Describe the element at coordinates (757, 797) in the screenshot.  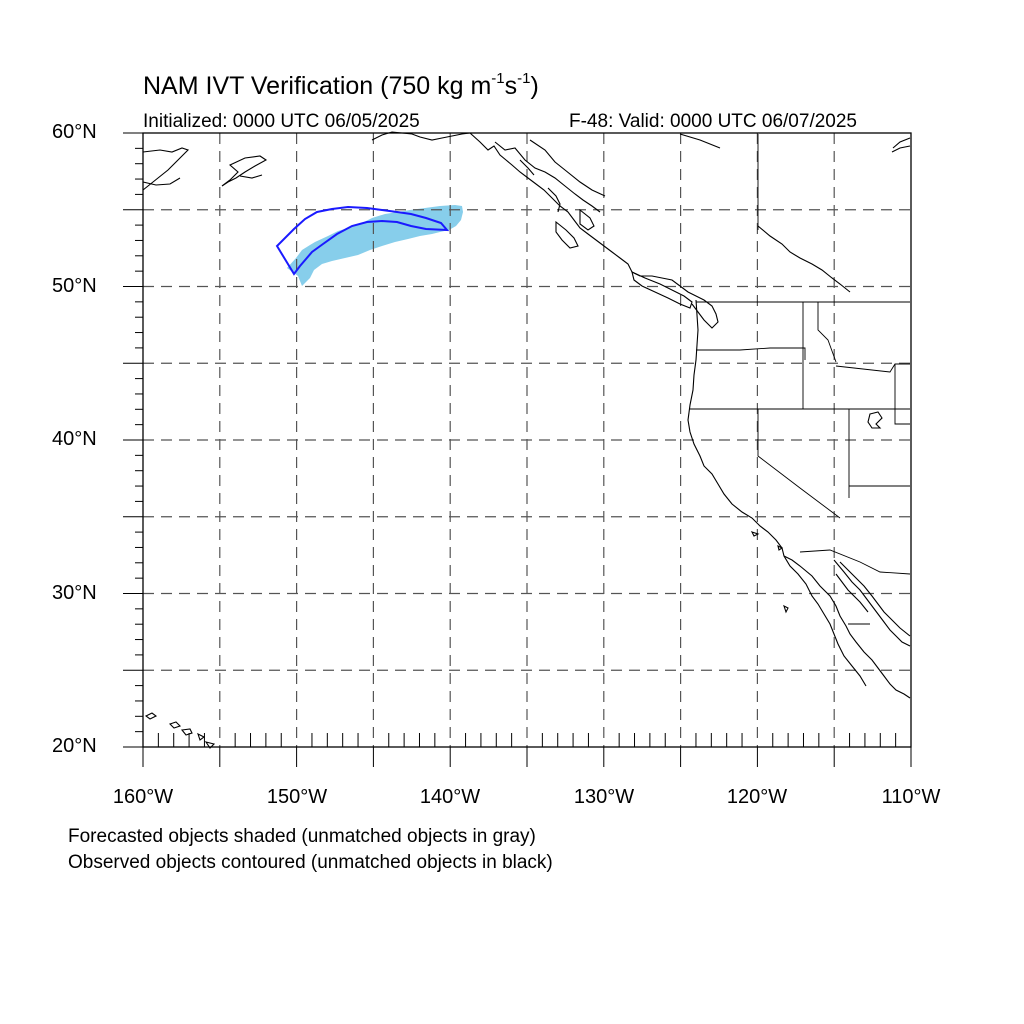
I see `lon-label-120w: 120°W` at that location.